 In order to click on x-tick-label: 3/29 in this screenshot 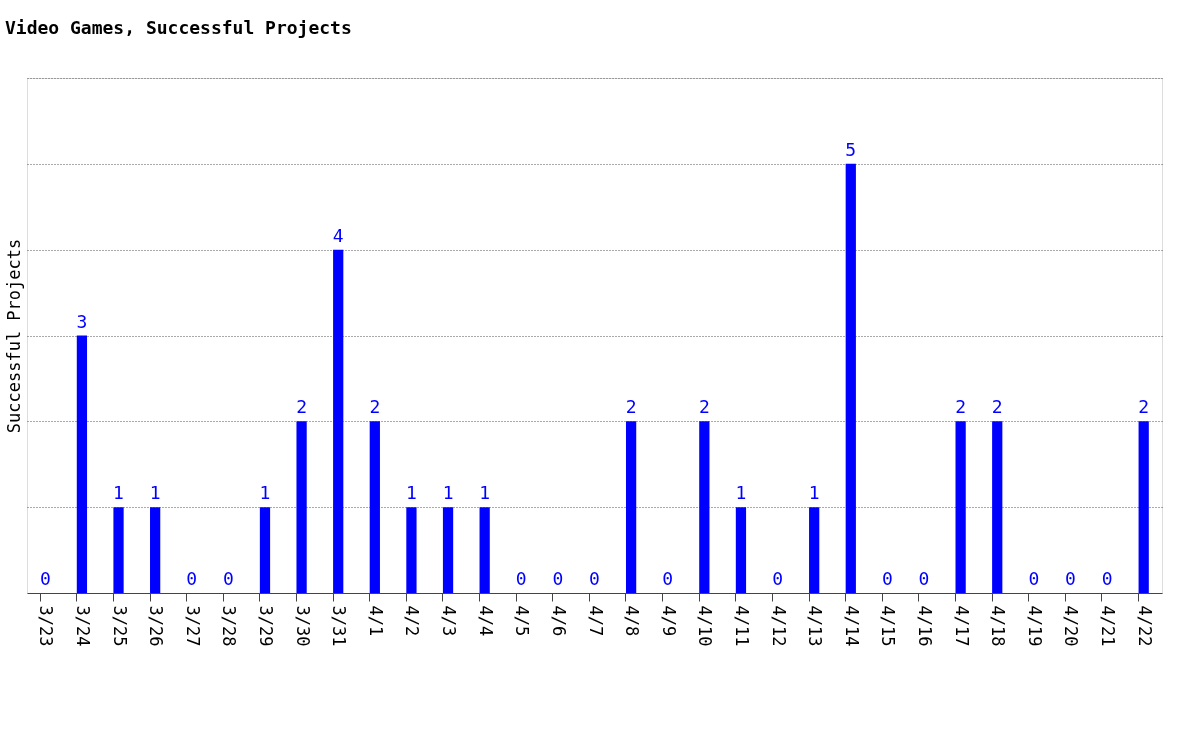, I will do `click(265, 626)`.